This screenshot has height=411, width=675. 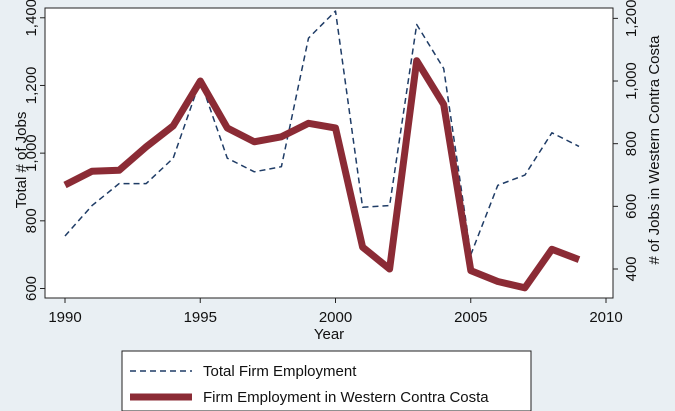 What do you see at coordinates (631, 18) in the screenshot?
I see `right-y-tick-label: 1,200` at bounding box center [631, 18].